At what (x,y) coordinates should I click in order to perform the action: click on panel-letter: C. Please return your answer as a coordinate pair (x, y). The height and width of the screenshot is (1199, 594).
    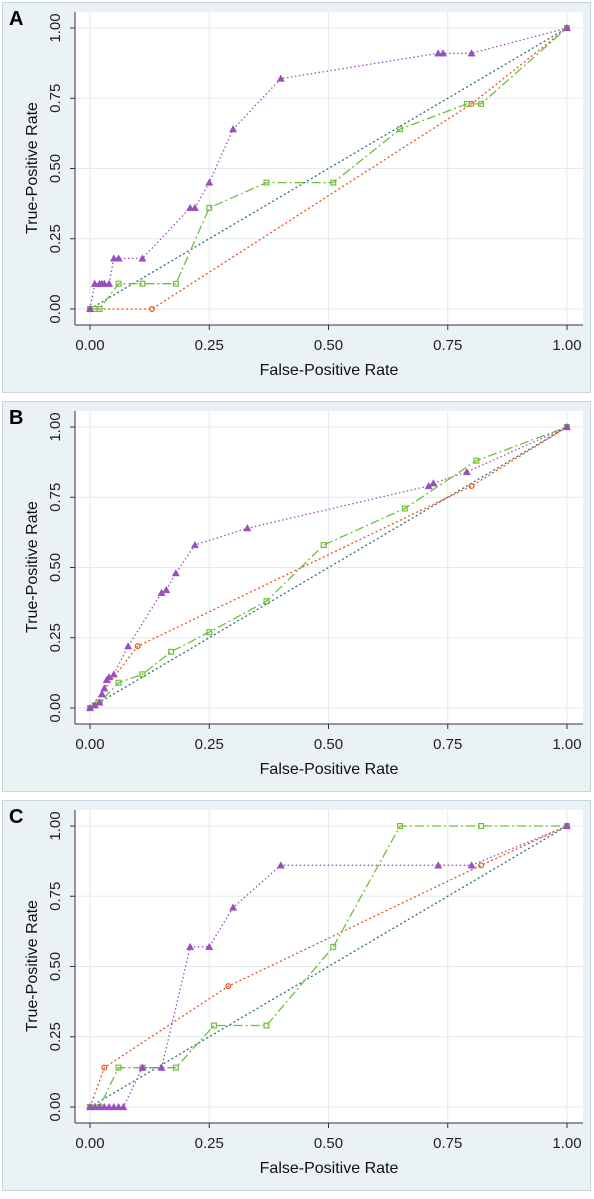
    Looking at the image, I should click on (16, 817).